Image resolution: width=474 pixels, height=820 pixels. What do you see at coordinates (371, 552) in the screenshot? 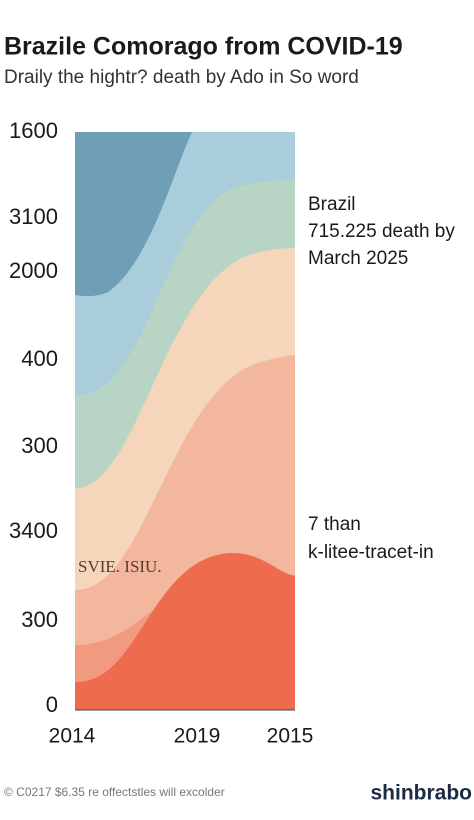
I see `annotation: k-litee-tracet-in` at bounding box center [371, 552].